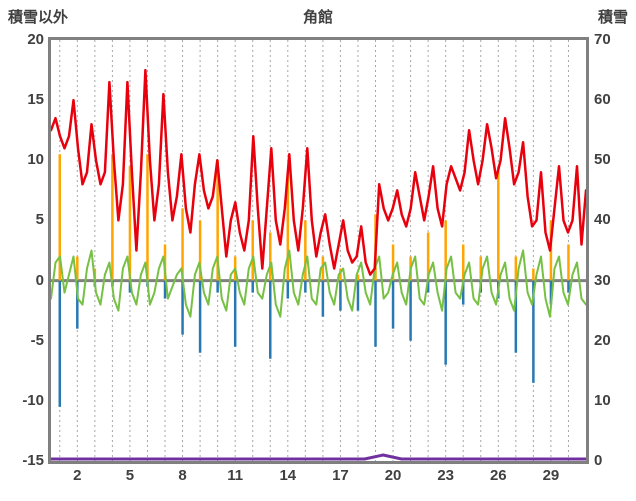 The width and height of the screenshot is (636, 501). Describe the element at coordinates (498, 475) in the screenshot. I see `x-axis-tick: 26` at that location.